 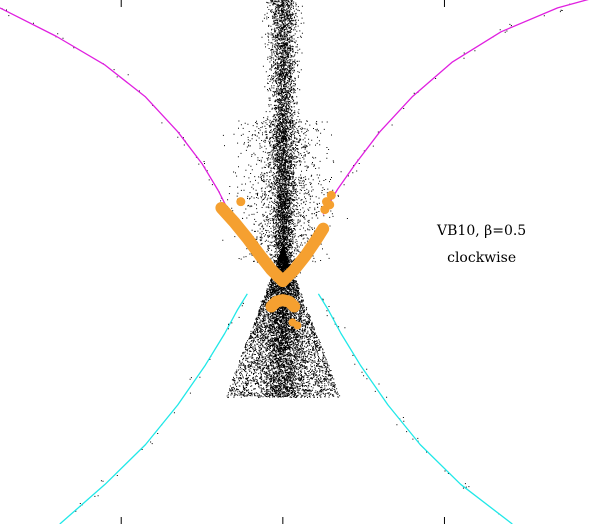 What do you see at coordinates (481, 231) in the screenshot?
I see `annotation-label-model: VB10, β=0.5` at bounding box center [481, 231].